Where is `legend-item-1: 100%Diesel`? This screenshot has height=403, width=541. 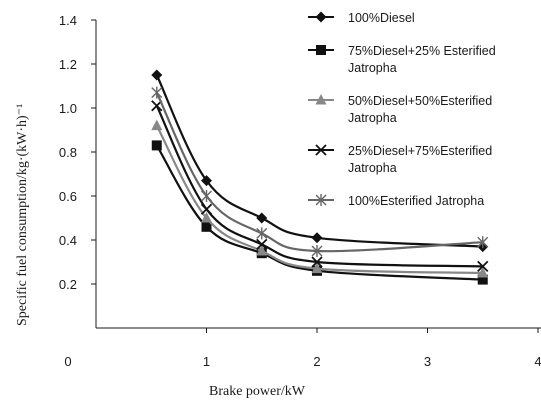
legend-item-1: 100%Diesel is located at coordinates (361, 18).